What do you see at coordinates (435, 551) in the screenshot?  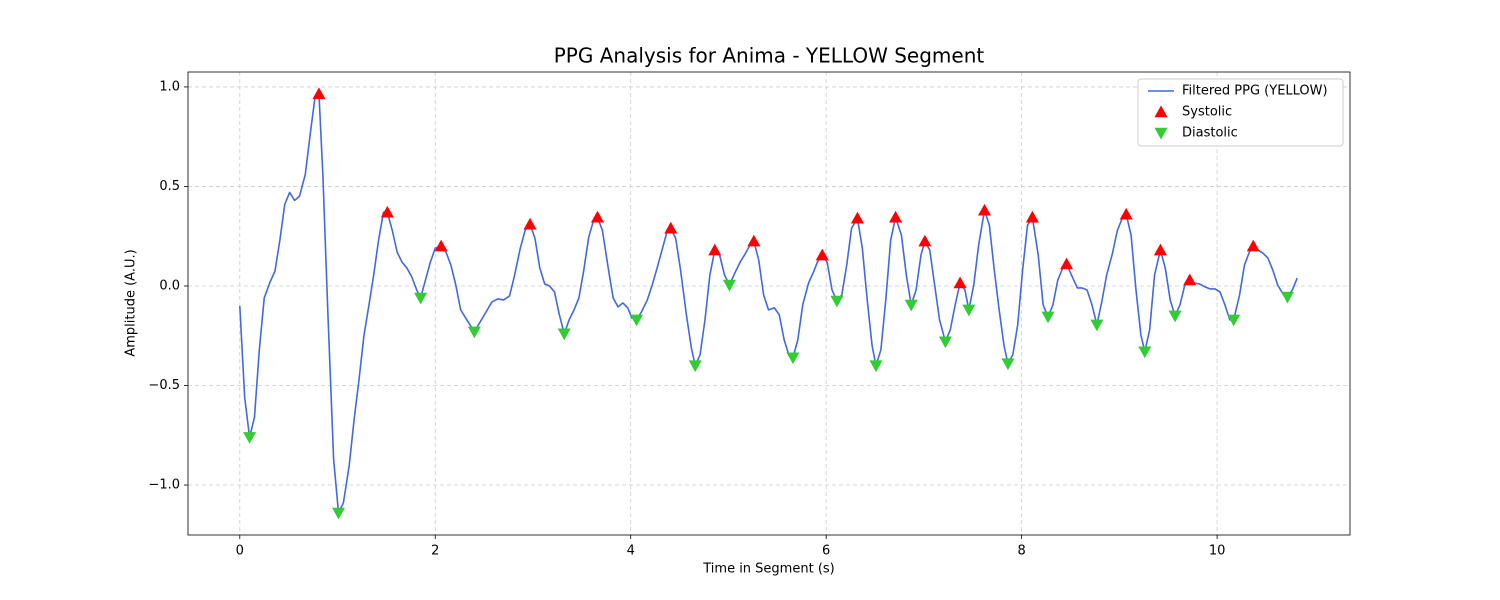 I see `x-tick-label: 2` at bounding box center [435, 551].